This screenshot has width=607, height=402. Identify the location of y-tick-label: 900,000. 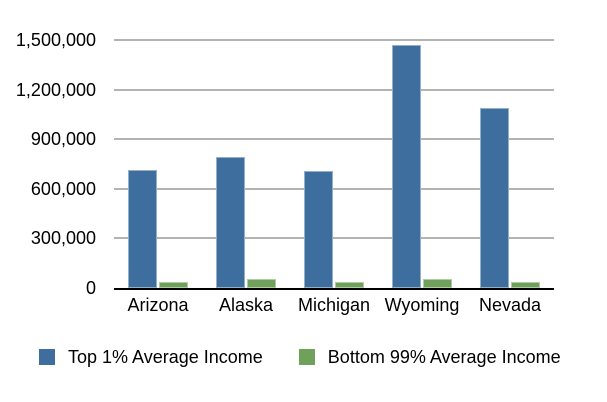
(63, 139).